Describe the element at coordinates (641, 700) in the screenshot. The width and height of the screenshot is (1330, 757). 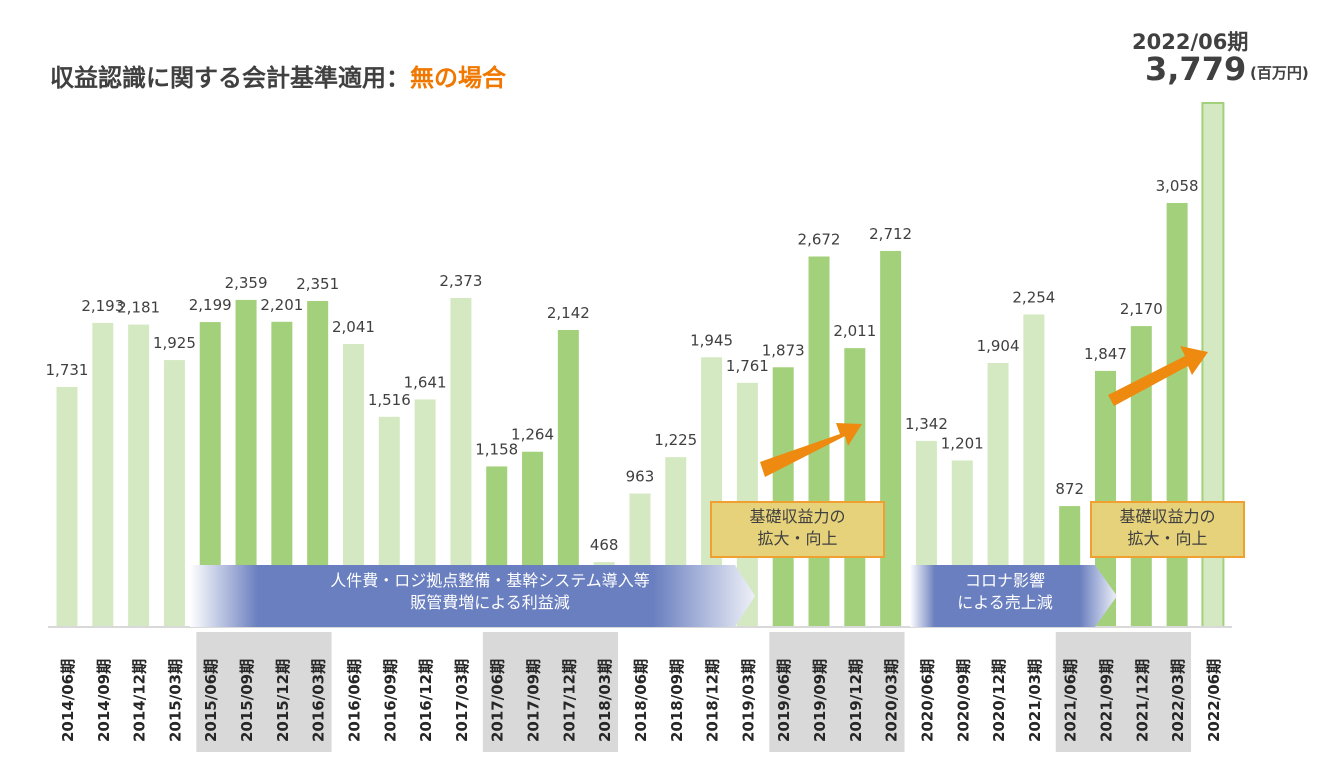
I see `x-tick-label: 2018/06期` at that location.